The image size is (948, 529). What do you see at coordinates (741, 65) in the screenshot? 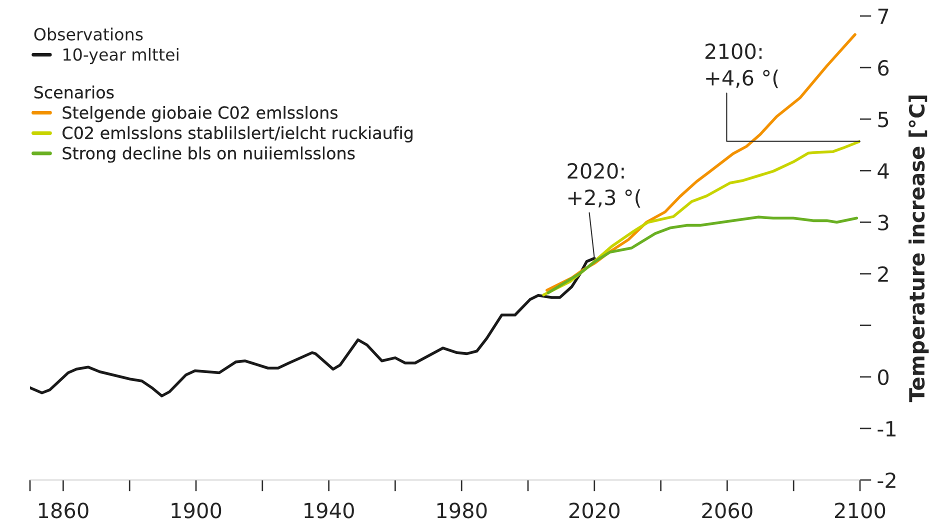
I see `annotation: 2100: +4,6 °(` at bounding box center [741, 65].